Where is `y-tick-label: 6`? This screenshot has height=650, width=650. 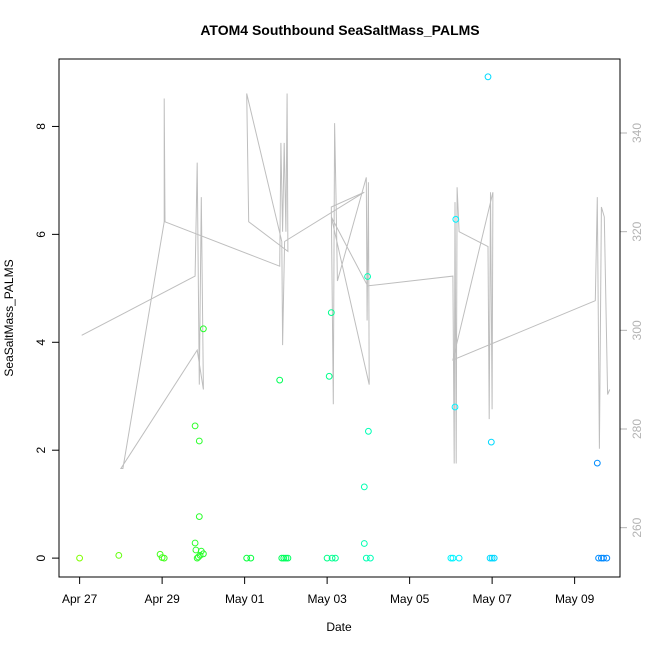
y-tick-label: 6 is located at coordinates (41, 234).